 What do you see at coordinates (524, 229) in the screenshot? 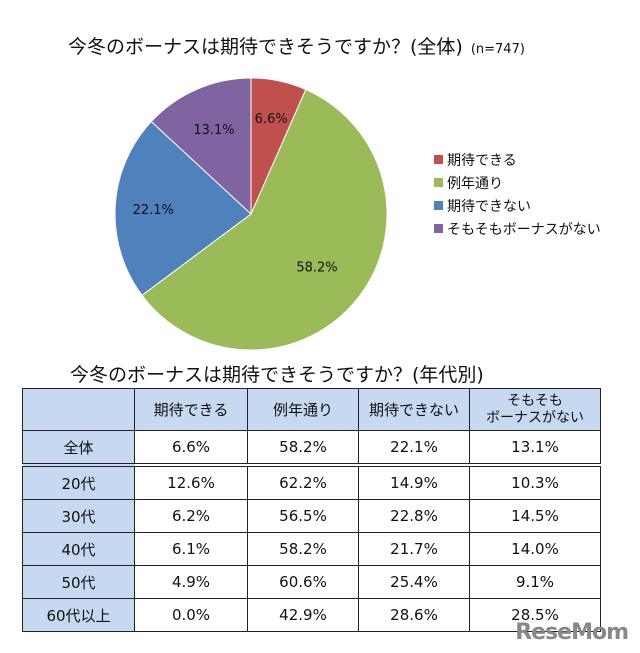
I see `legend-label: そもそもボーナスがない` at bounding box center [524, 229].